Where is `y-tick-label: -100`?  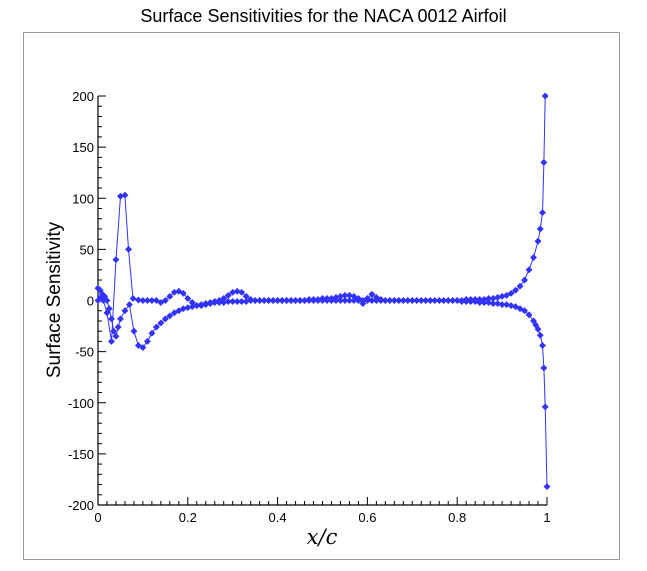
y-tick-label: -100 is located at coordinates (81, 403).